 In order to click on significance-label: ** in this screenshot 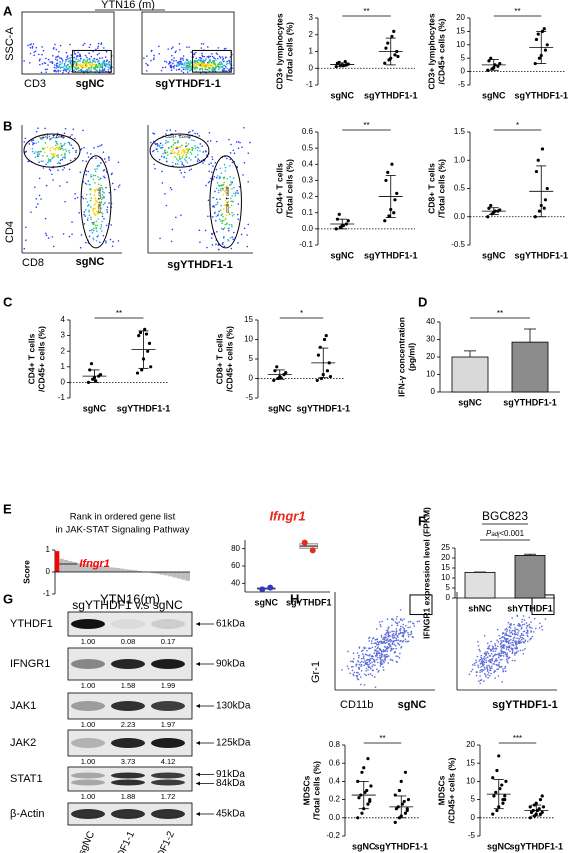, I will do `click(500, 313)`.